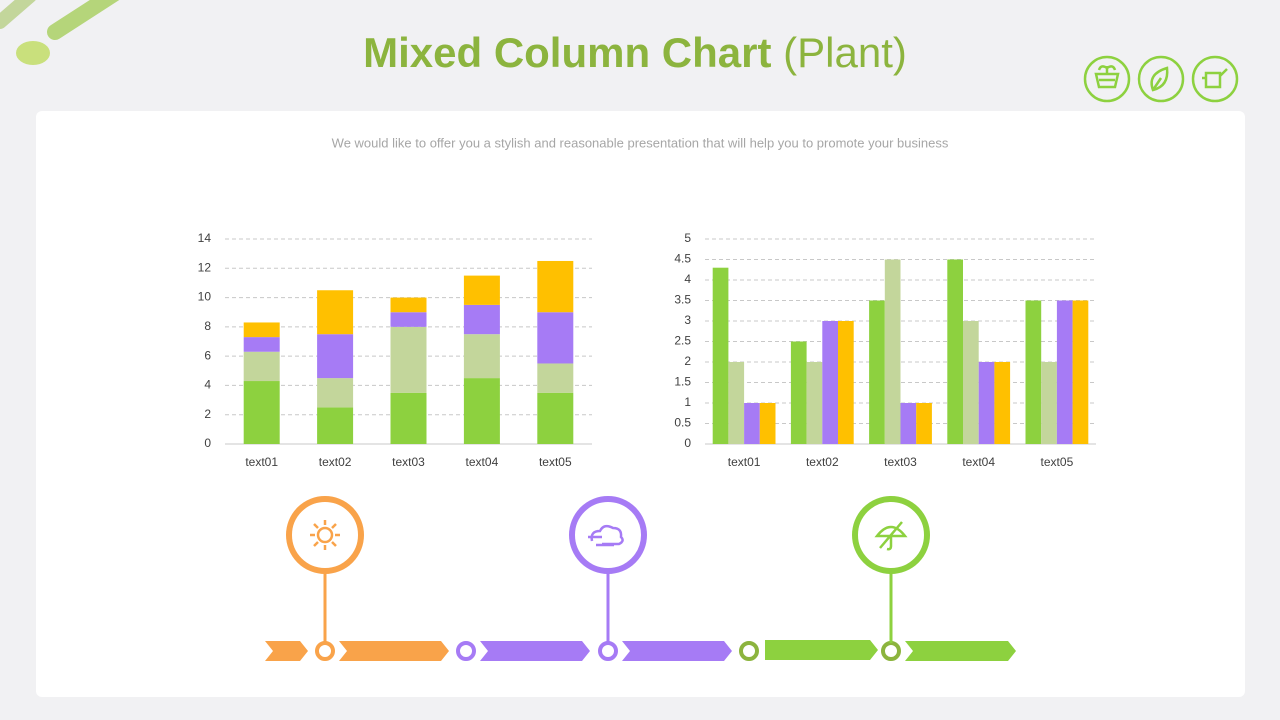 The image size is (1280, 720). Describe the element at coordinates (687, 238) in the screenshot. I see `y-tick-label: 5` at that location.